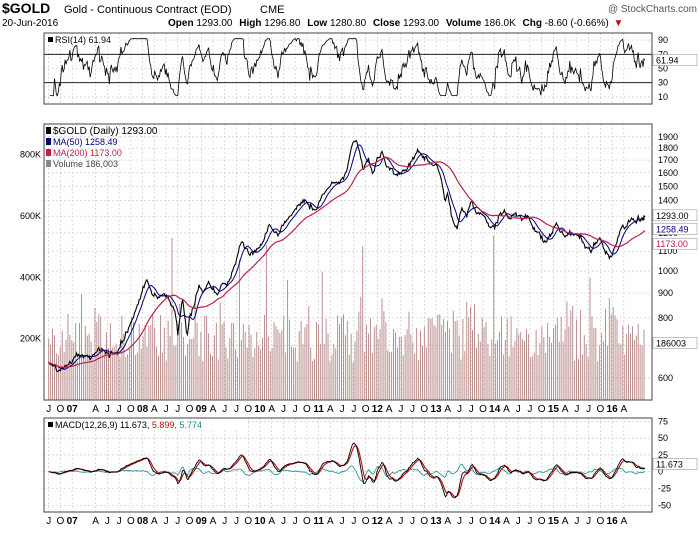 The height and width of the screenshot is (535, 700). Describe the element at coordinates (260, 409) in the screenshot. I see `x-tick-label: 10` at that location.